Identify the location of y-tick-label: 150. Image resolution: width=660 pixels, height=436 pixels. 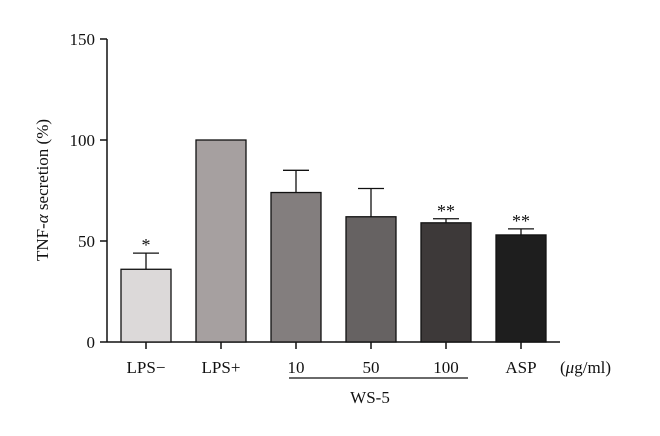
(83, 39).